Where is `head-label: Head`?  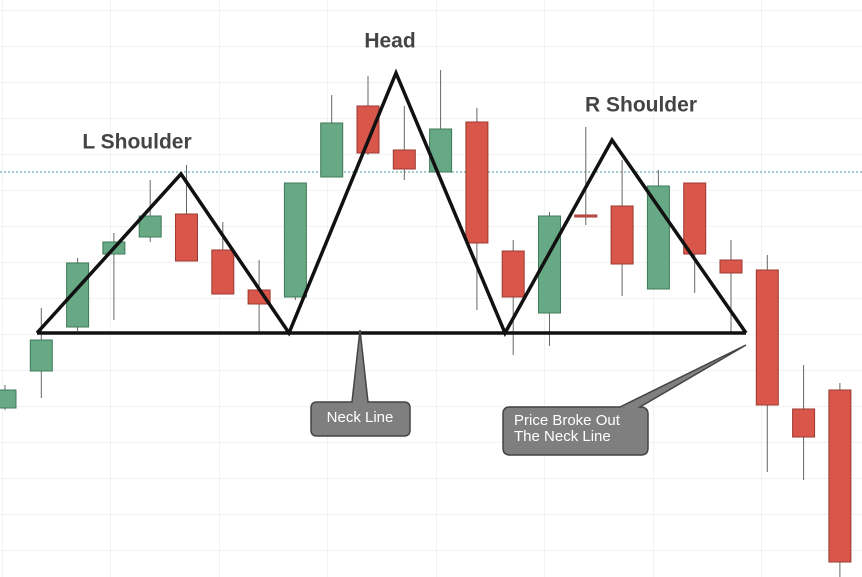
head-label: Head is located at coordinates (389, 41).